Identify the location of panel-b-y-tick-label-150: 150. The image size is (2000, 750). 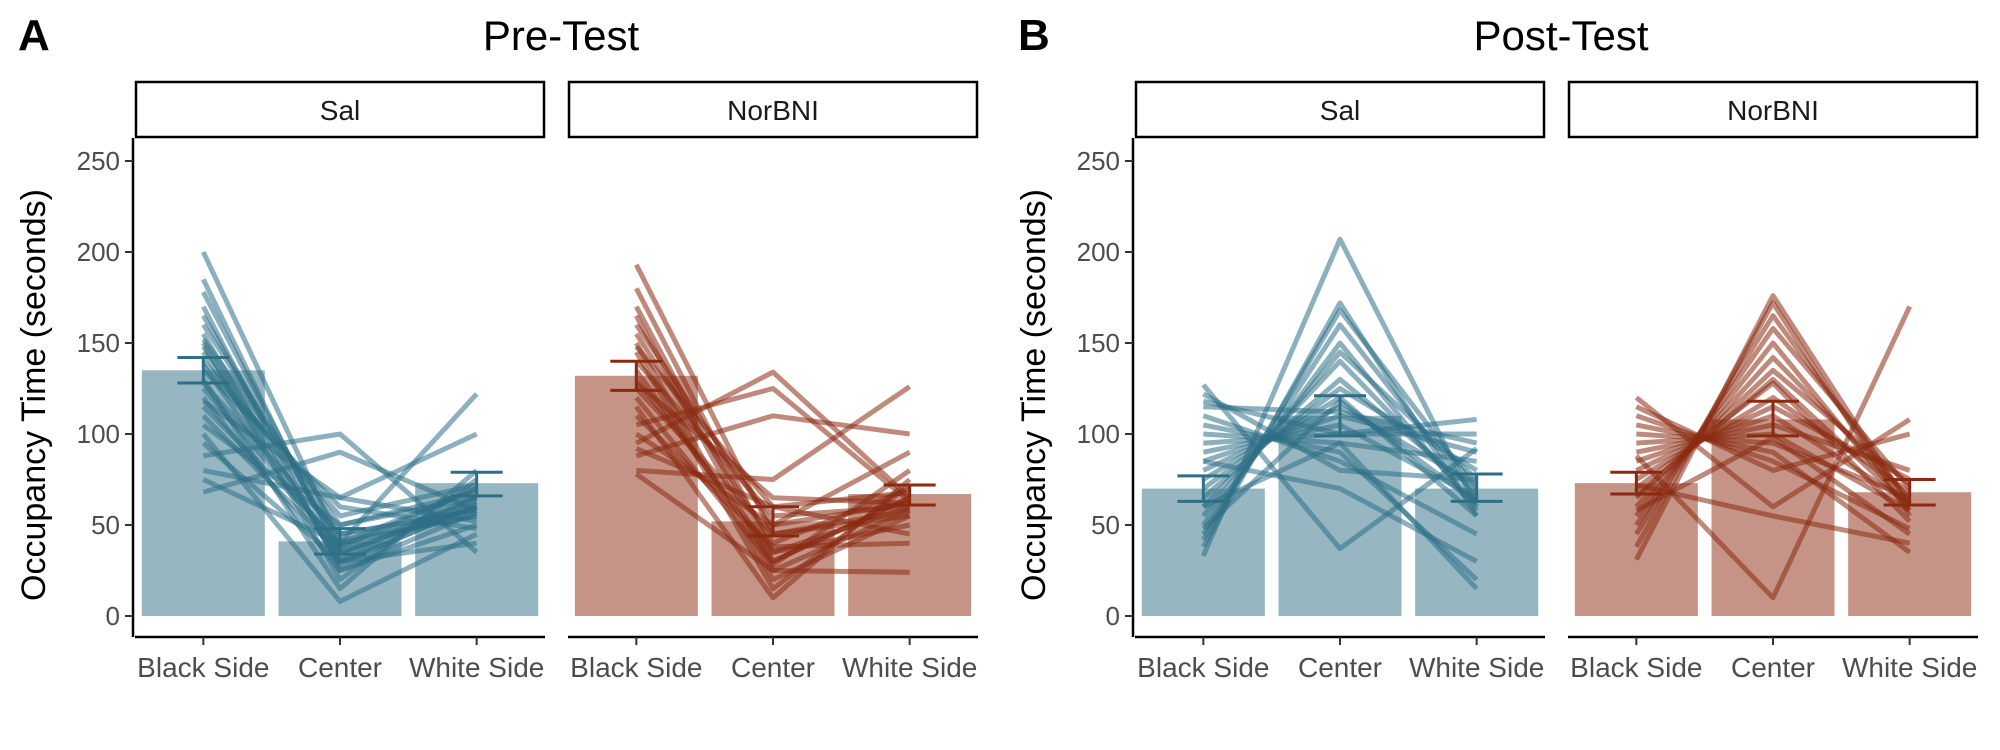
(1098, 343).